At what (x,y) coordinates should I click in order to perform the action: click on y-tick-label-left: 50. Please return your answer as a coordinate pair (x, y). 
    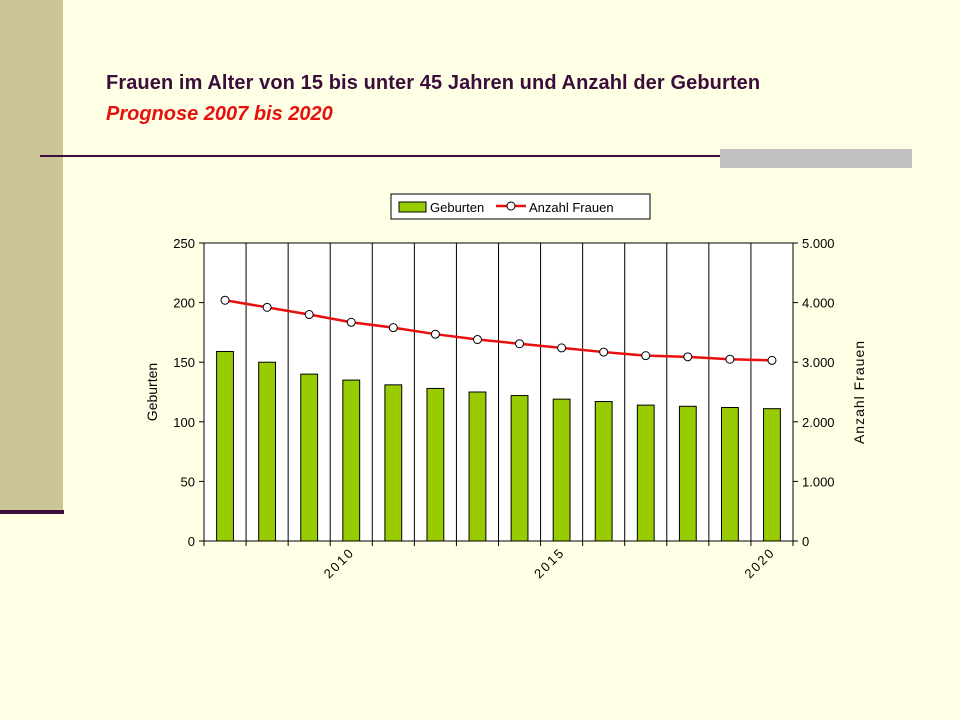
    Looking at the image, I should click on (188, 481).